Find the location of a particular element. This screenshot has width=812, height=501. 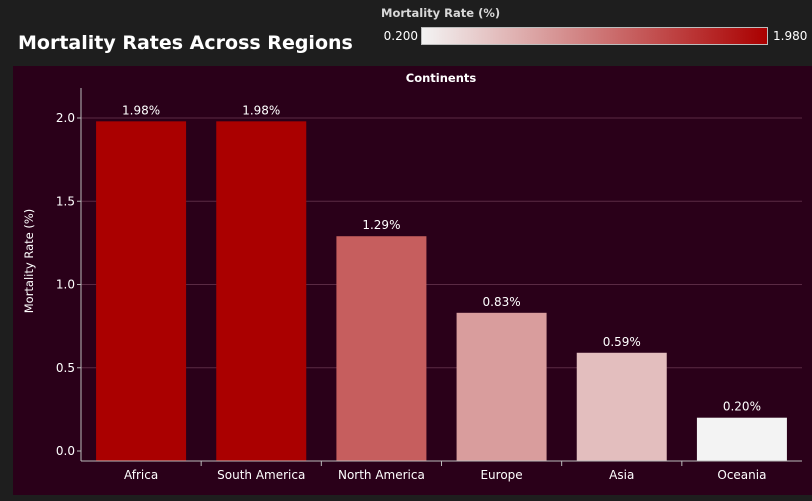

x-tick-label: Asia is located at coordinates (621, 475).